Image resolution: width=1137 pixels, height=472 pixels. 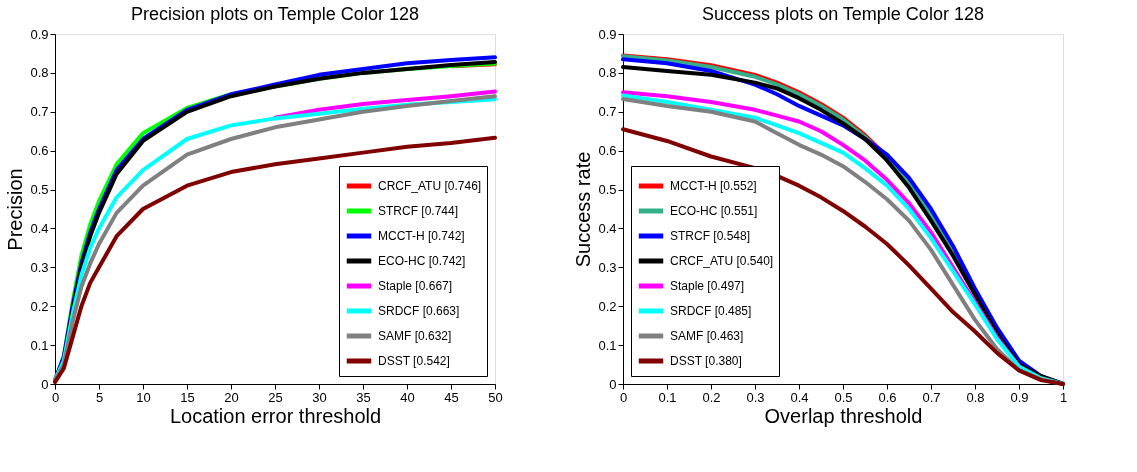 I want to click on x-tick-label: 0.2, so click(x=711, y=397).